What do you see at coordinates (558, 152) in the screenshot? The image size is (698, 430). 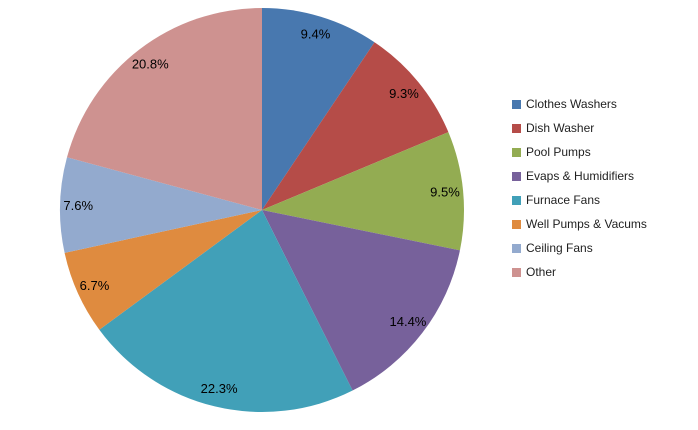 I see `legend-label-pool-pumps: Pool Pumps` at bounding box center [558, 152].